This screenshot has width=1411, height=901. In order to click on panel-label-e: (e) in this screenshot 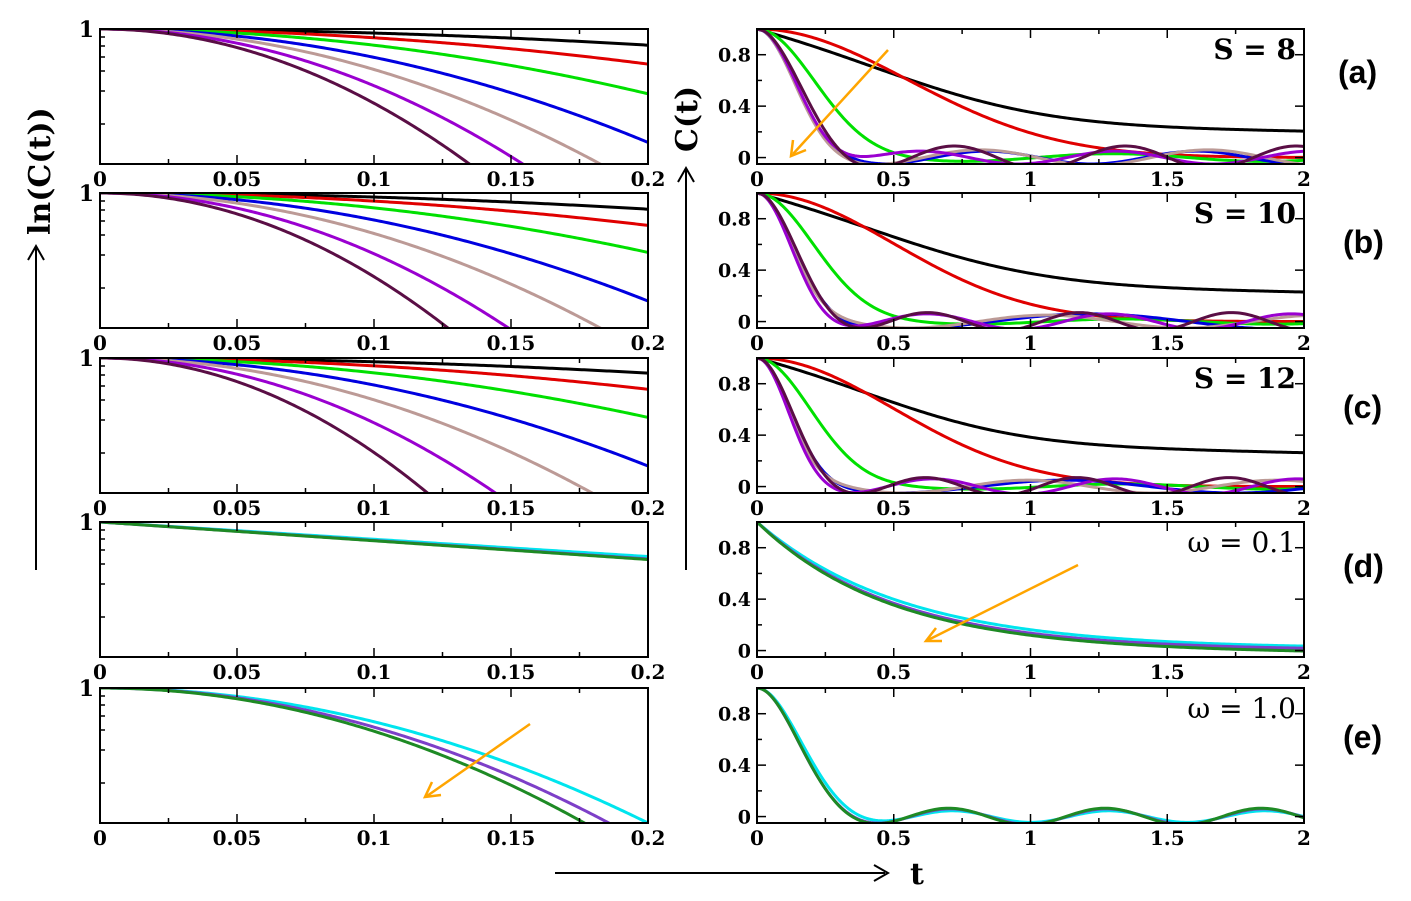, I will do `click(1362, 737)`.